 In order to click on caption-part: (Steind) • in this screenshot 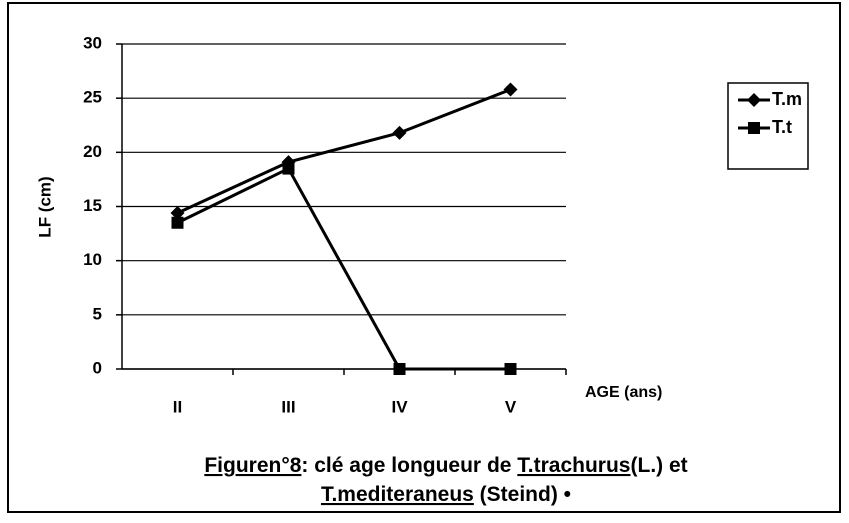, I will do `click(522, 494)`.